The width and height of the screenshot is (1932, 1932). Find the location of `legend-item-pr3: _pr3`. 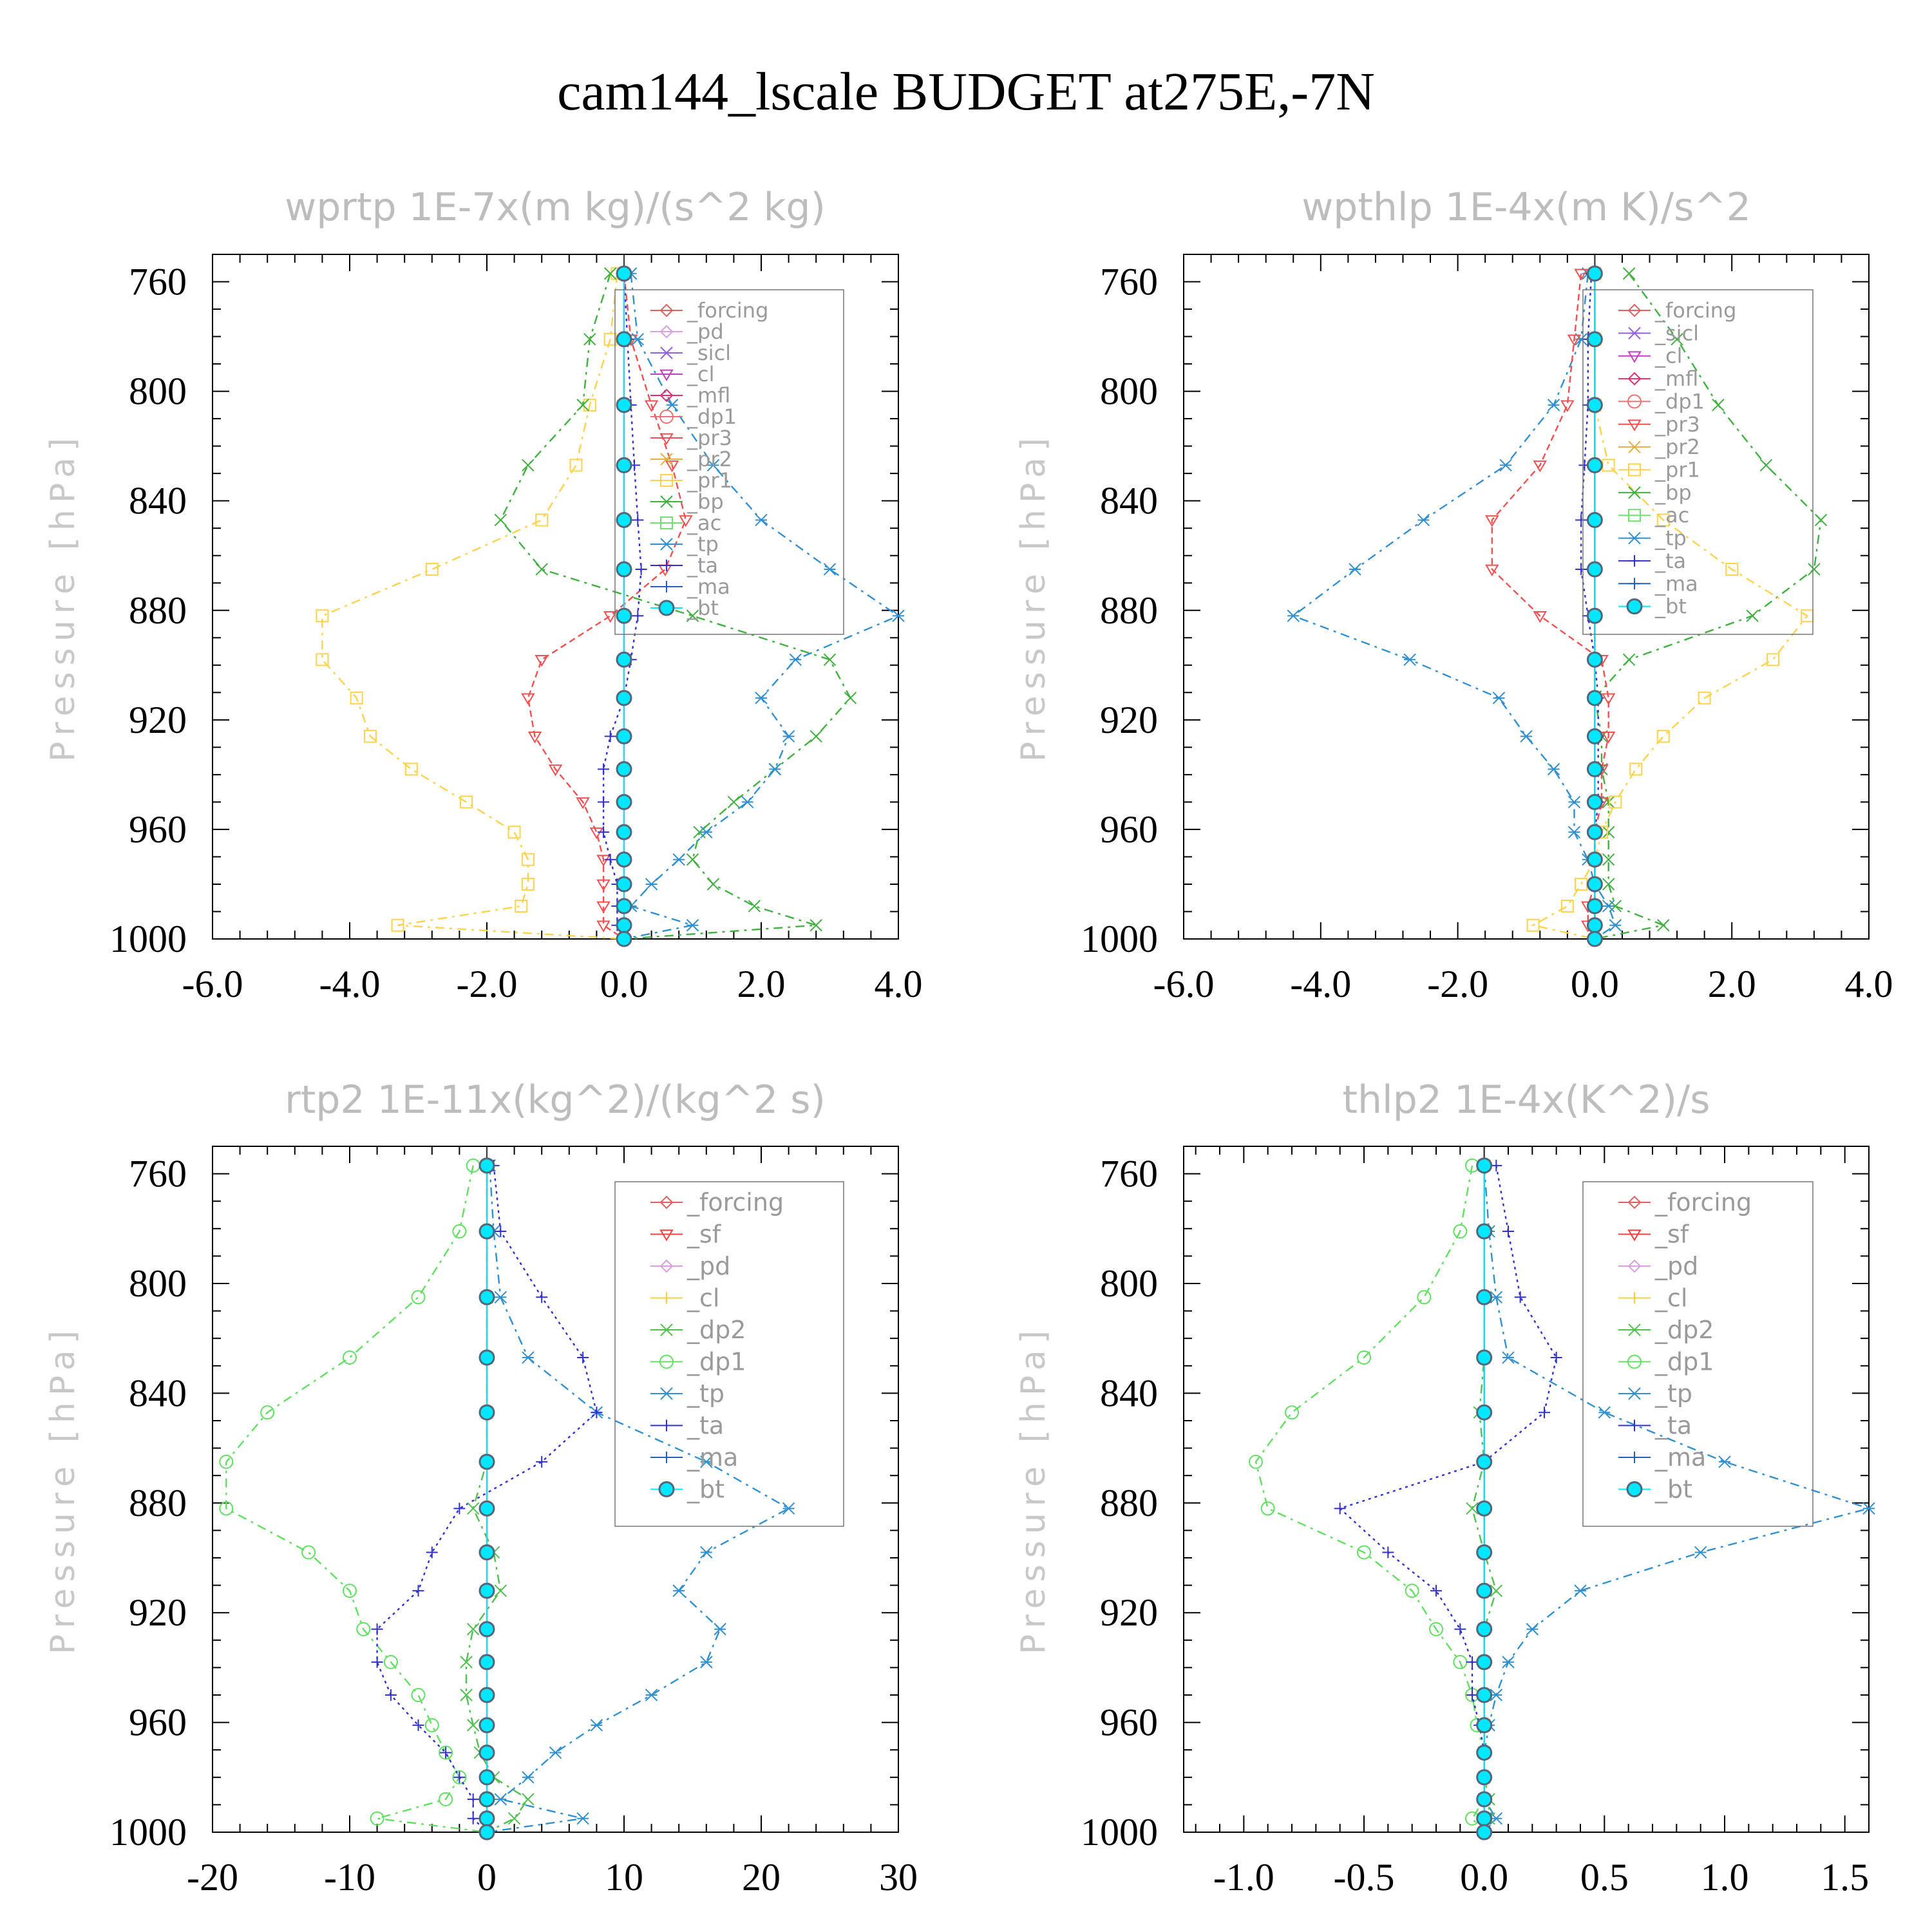

legend-item-pr3: _pr3 is located at coordinates (1659, 425).